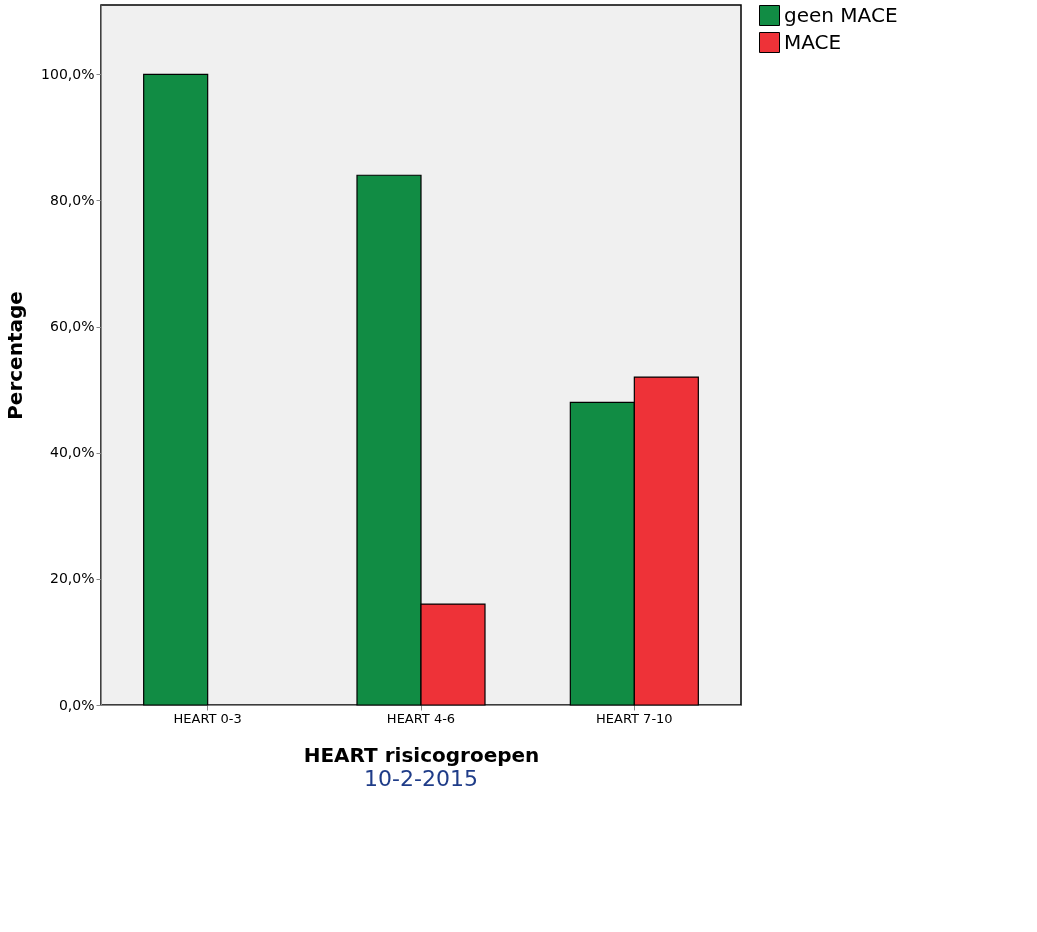 The width and height of the screenshot is (1037, 932). Describe the element at coordinates (72, 452) in the screenshot. I see `y-tick-label: 40,0%` at that location.